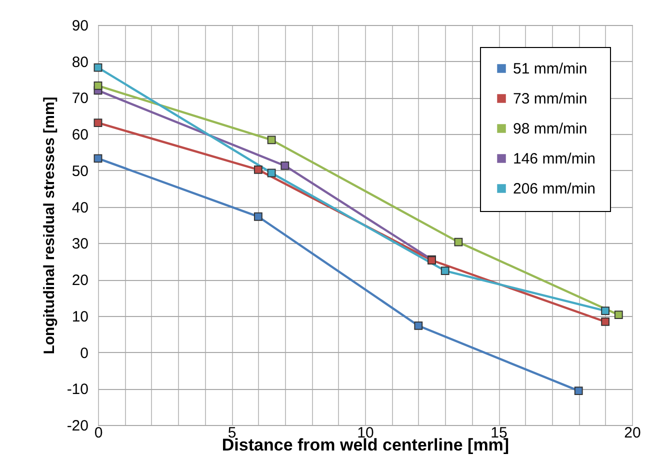  Describe the element at coordinates (80, 26) in the screenshot. I see `y-tick-label: 90` at that location.